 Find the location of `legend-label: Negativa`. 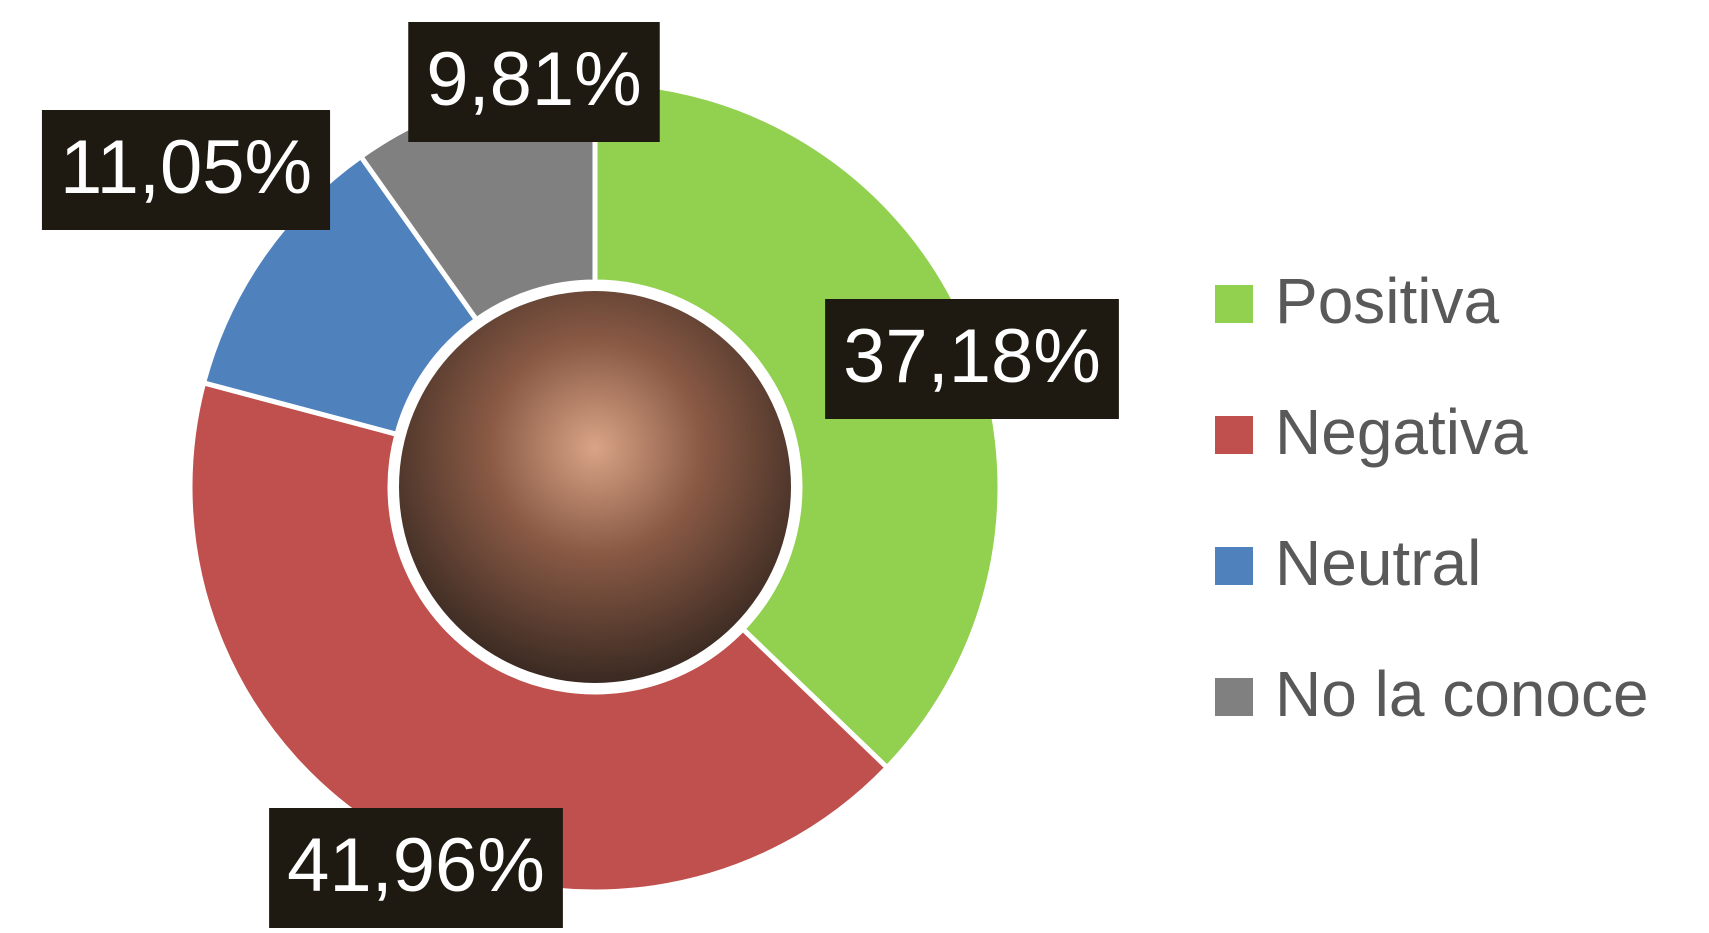

legend-label: Negativa is located at coordinates (1401, 432).